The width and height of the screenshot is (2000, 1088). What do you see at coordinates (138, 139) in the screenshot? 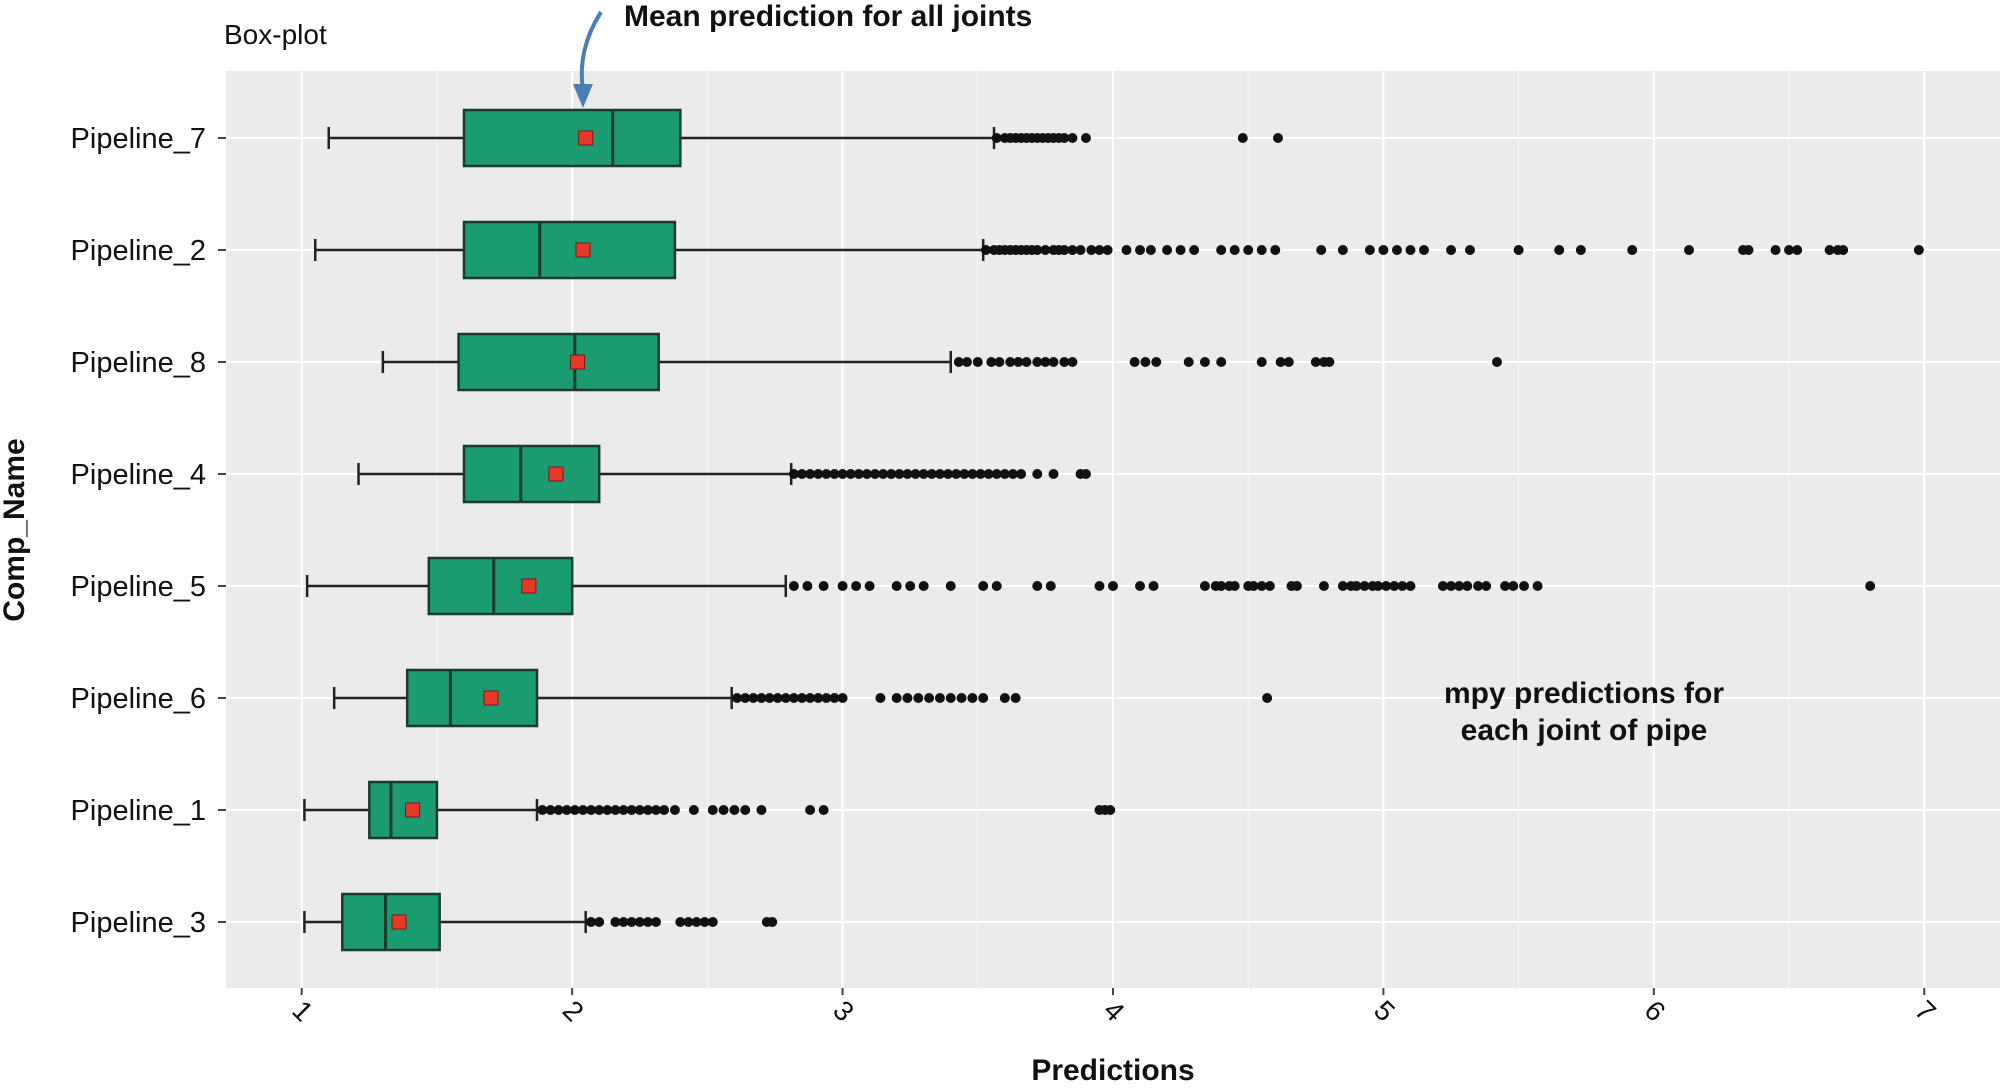
I see `y-tick-label-Pipeline_7: Pipeline_7` at bounding box center [138, 139].